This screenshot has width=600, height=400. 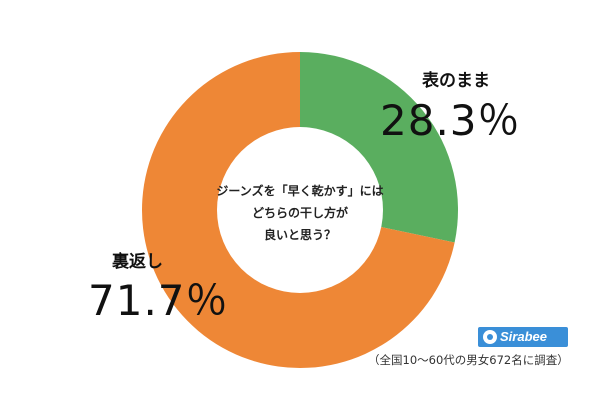 I want to click on survey-footnote: （全国10〜60代の男女672名に調査）, so click(x=468, y=360).